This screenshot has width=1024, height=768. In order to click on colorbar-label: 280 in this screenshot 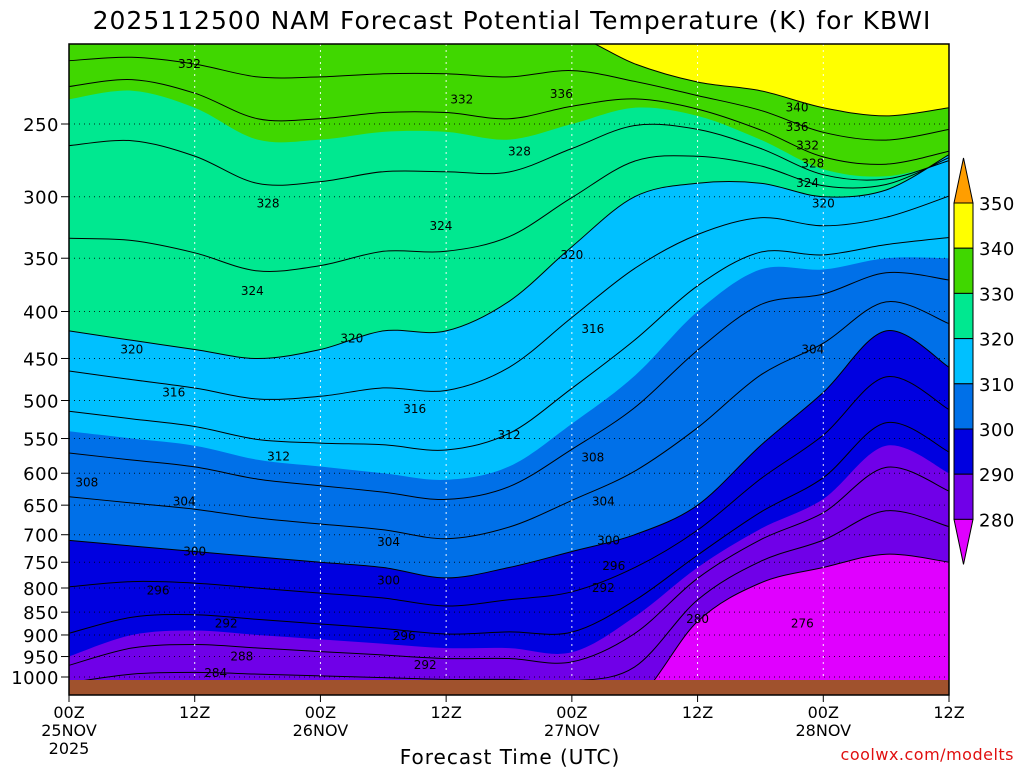, I will do `click(997, 520)`.